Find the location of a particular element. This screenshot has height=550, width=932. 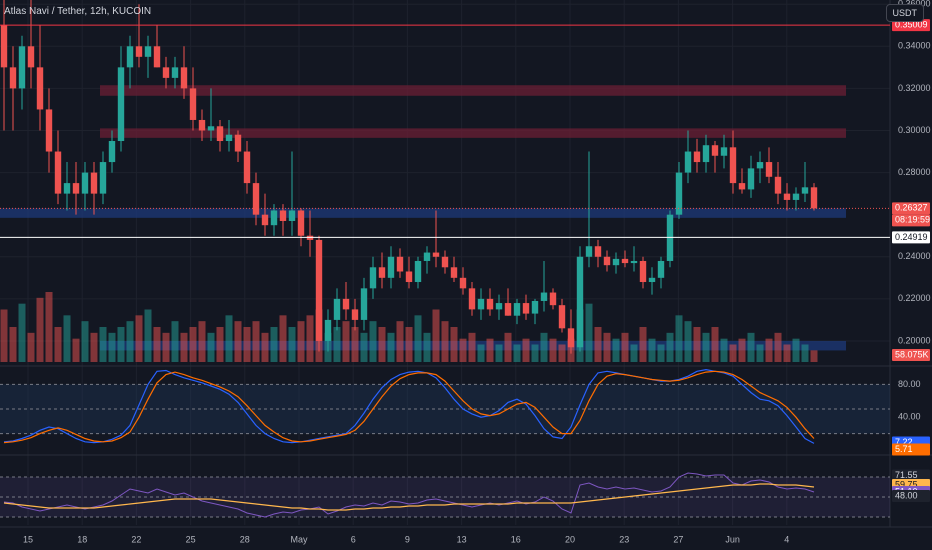

last-price-label: 0.26327 is located at coordinates (911, 208).